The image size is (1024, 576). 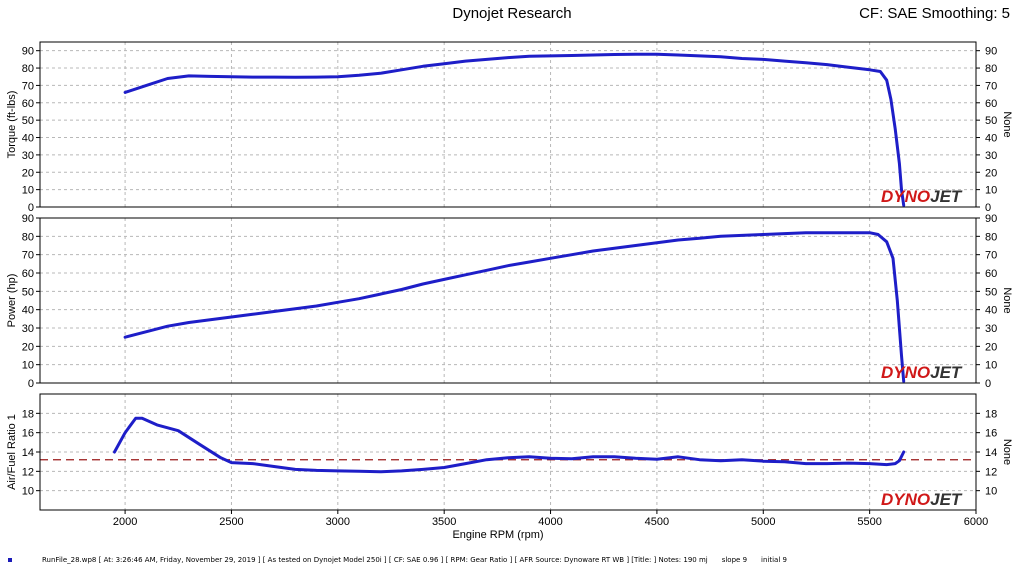 I want to click on correction-smoothing-label: CF: SAE Smoothing: 5, so click(x=934, y=13).